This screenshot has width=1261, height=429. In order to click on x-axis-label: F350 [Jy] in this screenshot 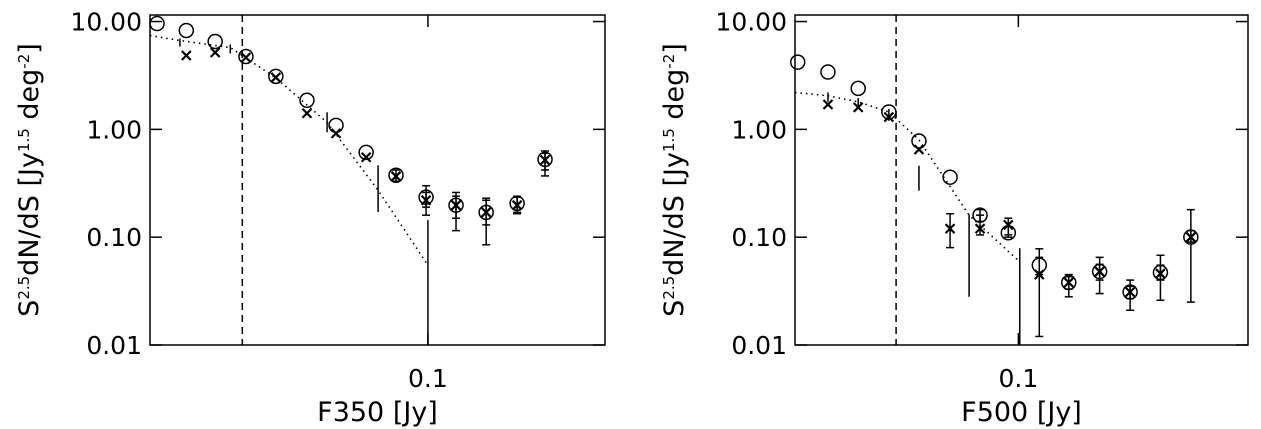, I will do `click(377, 412)`.